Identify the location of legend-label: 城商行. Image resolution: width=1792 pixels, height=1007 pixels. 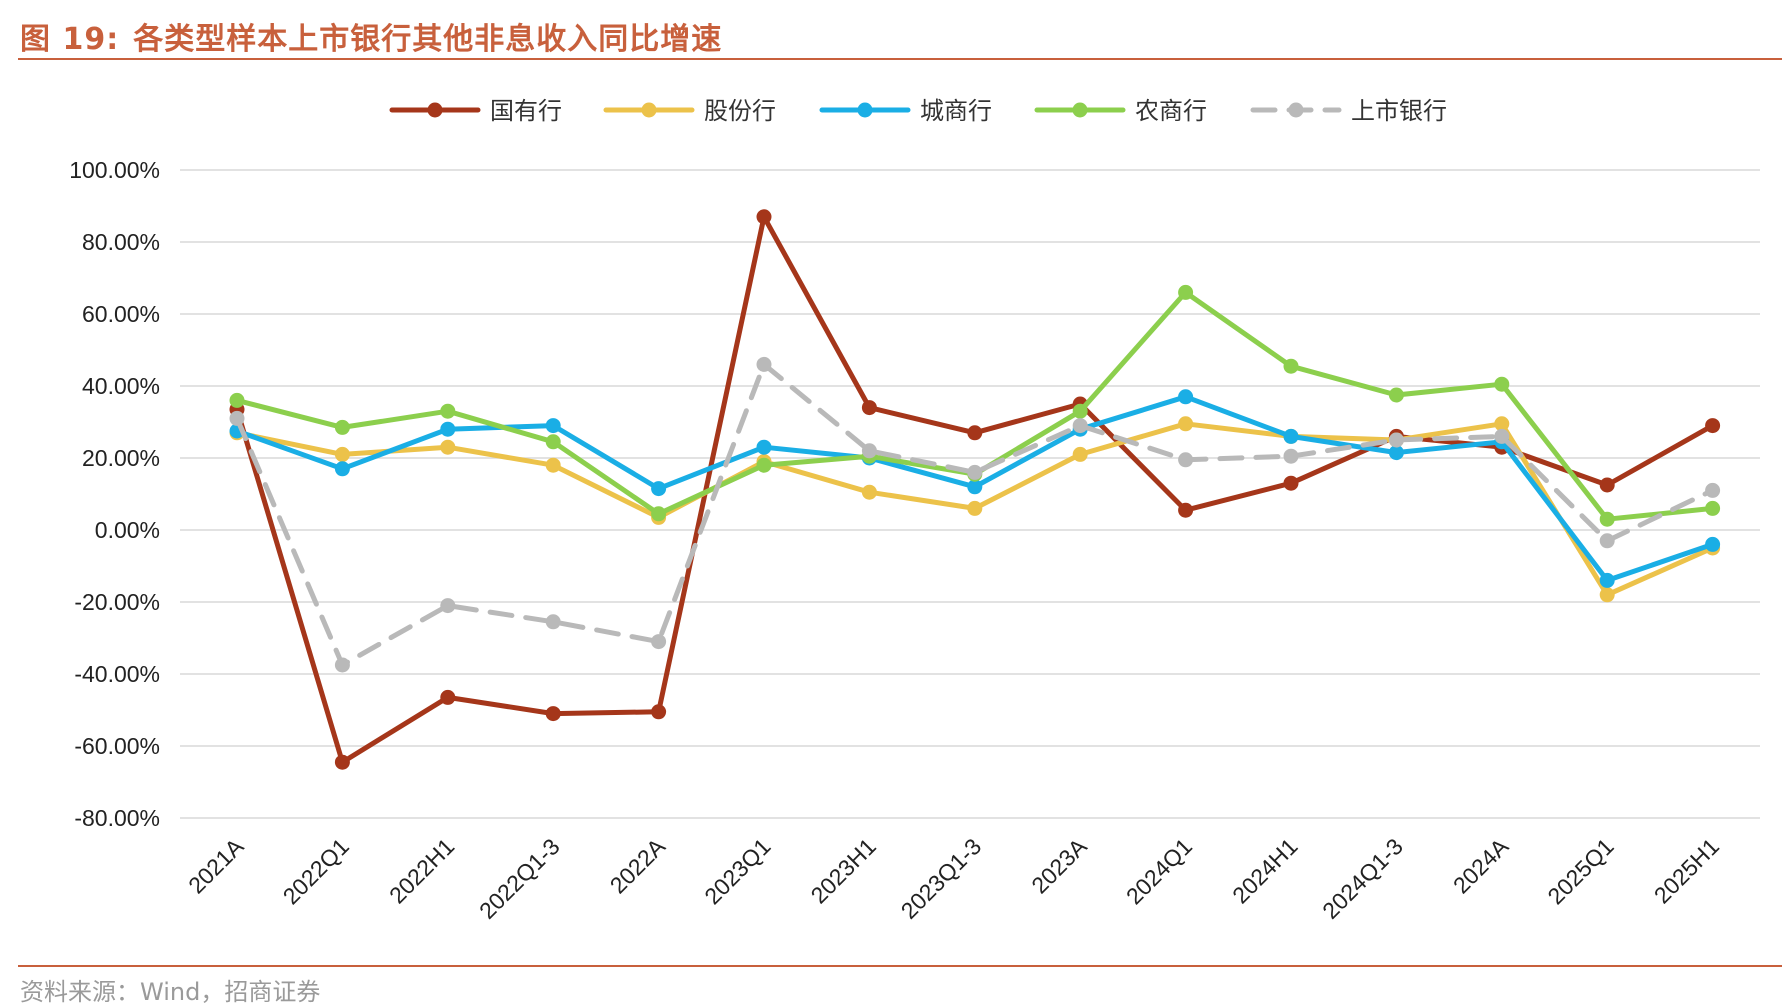
(956, 111).